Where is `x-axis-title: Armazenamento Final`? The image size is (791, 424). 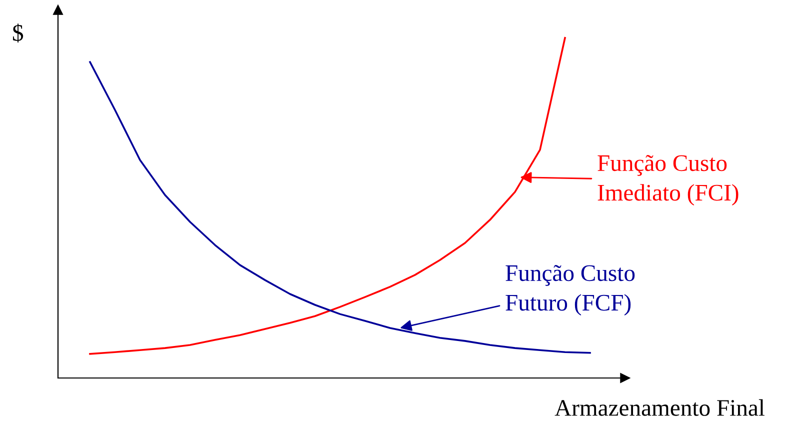
x-axis-title: Armazenamento Final is located at coordinates (659, 407).